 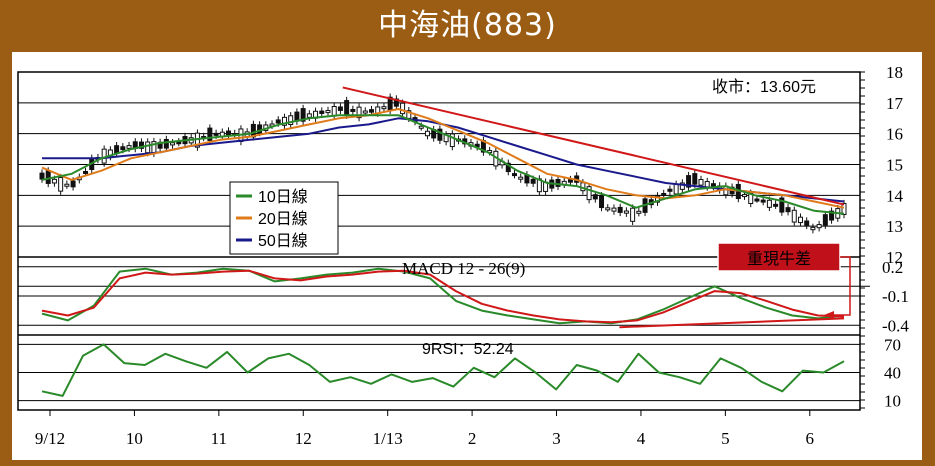 What do you see at coordinates (303, 438) in the screenshot?
I see `x-tick-label: 12` at bounding box center [303, 438].